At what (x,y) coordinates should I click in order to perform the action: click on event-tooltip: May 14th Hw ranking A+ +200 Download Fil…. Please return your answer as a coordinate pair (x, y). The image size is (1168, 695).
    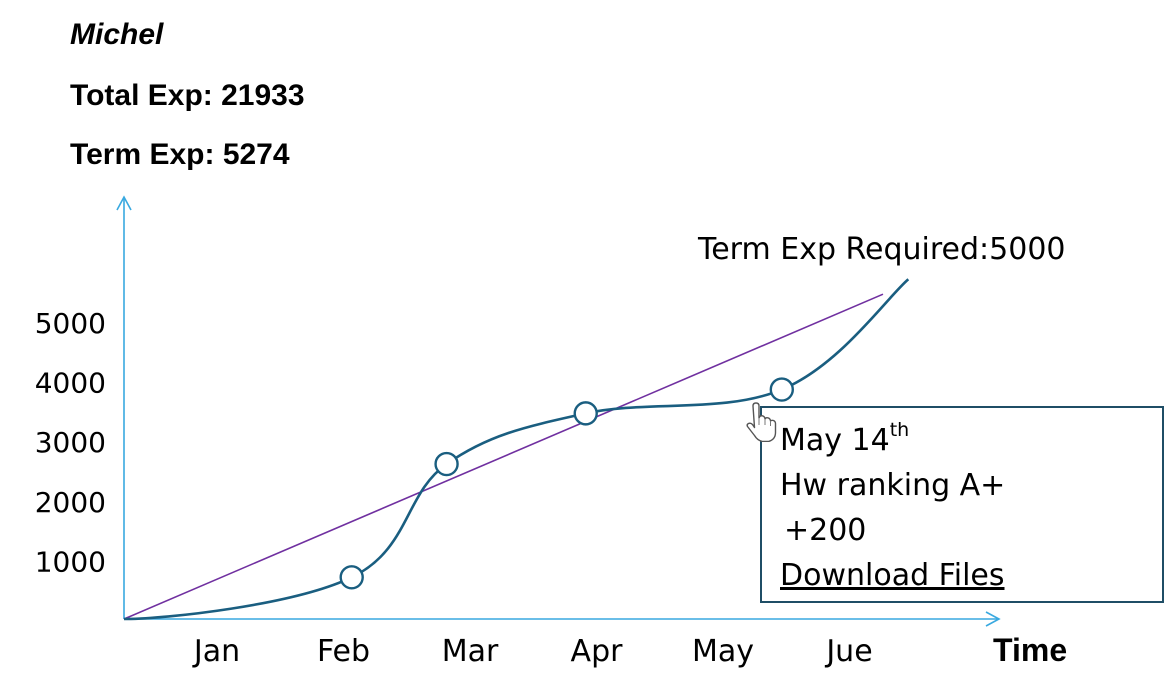
    Looking at the image, I should click on (962, 504).